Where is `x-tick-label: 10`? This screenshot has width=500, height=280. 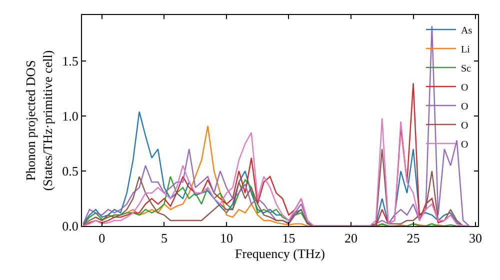 x-tick-label: 10 is located at coordinates (226, 238).